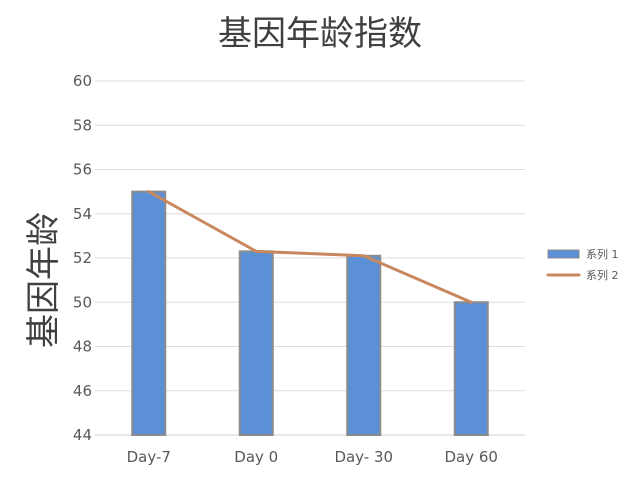  Describe the element at coordinates (44, 280) in the screenshot. I see `y-axis-label: 基因年龄` at that location.